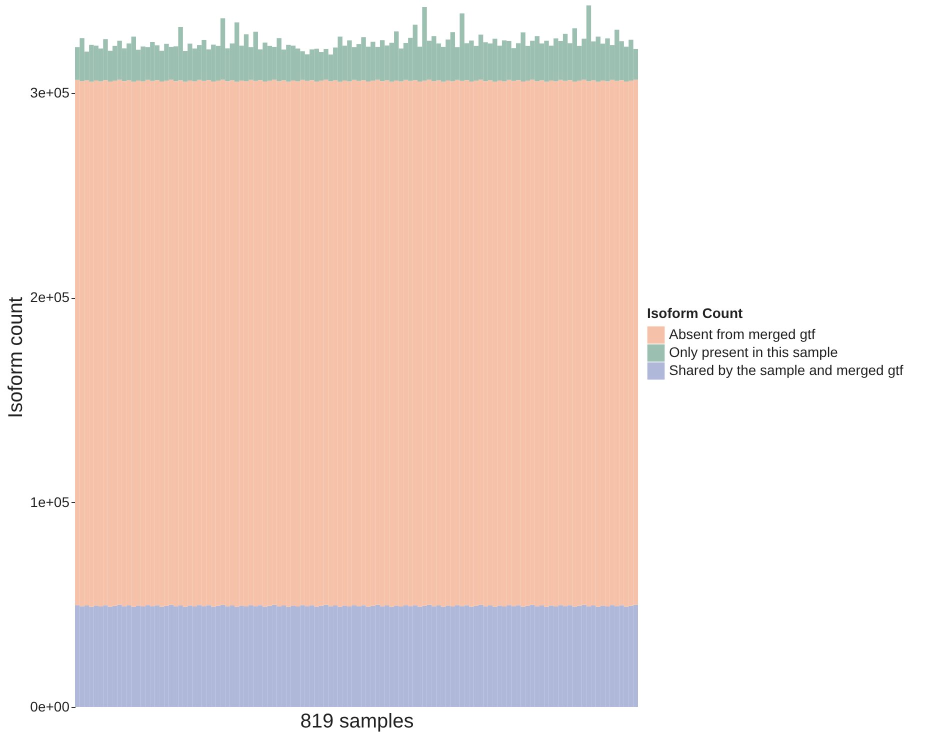  What do you see at coordinates (50, 706) in the screenshot?
I see `y-tick-label: 0e+00` at bounding box center [50, 706].